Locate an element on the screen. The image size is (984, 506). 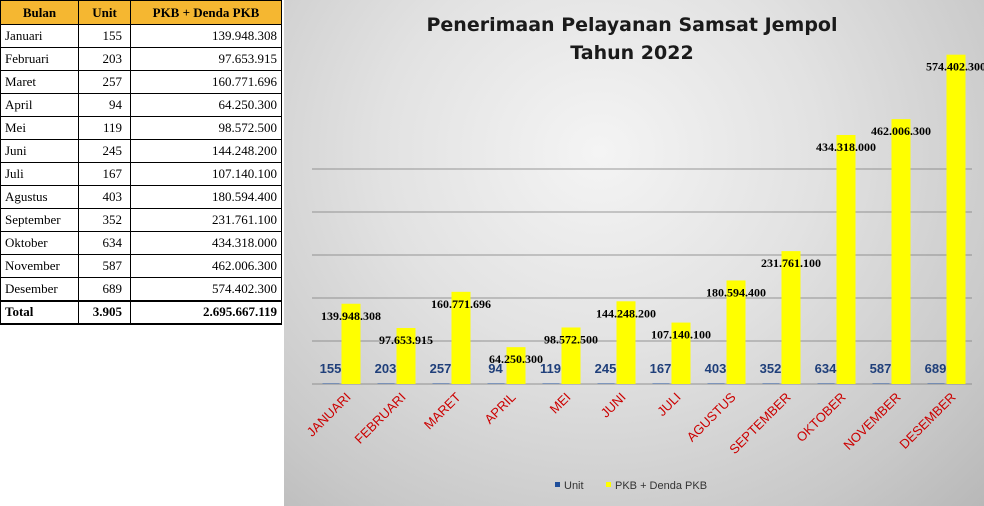
legend-label-unit: Unit is located at coordinates (574, 486).